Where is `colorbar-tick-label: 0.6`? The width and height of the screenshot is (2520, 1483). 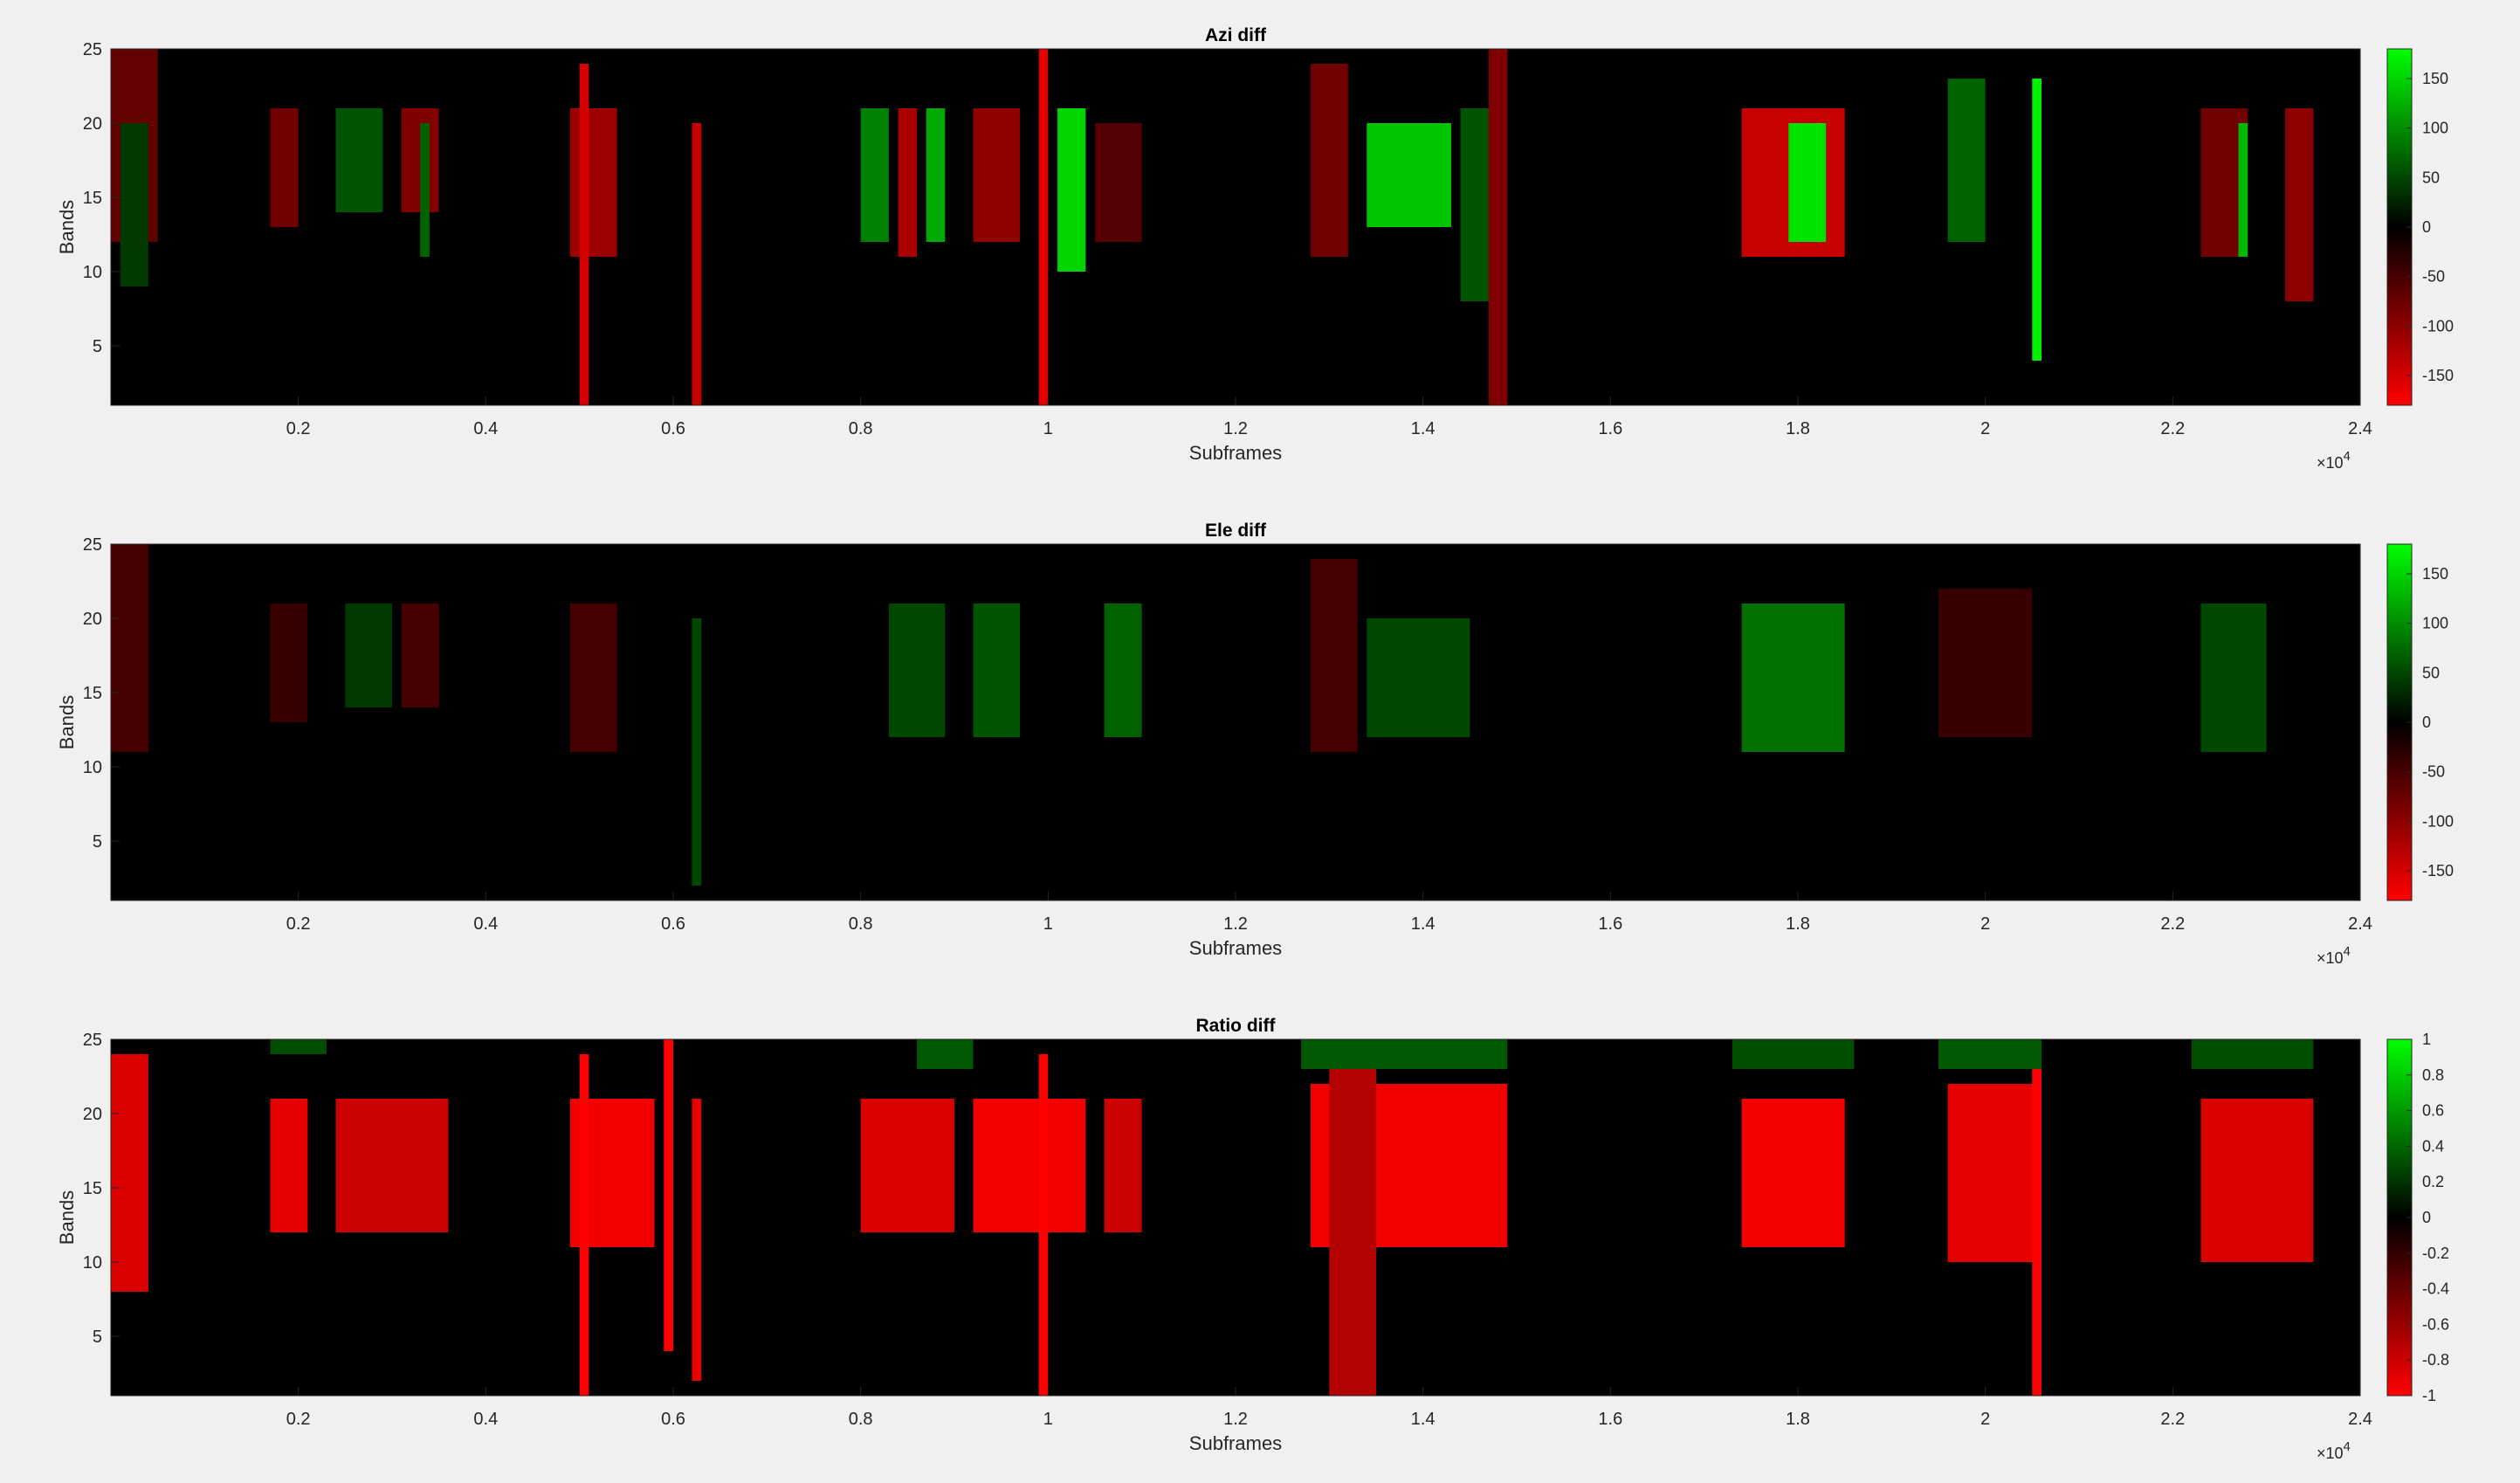 colorbar-tick-label: 0.6 is located at coordinates (2433, 1111).